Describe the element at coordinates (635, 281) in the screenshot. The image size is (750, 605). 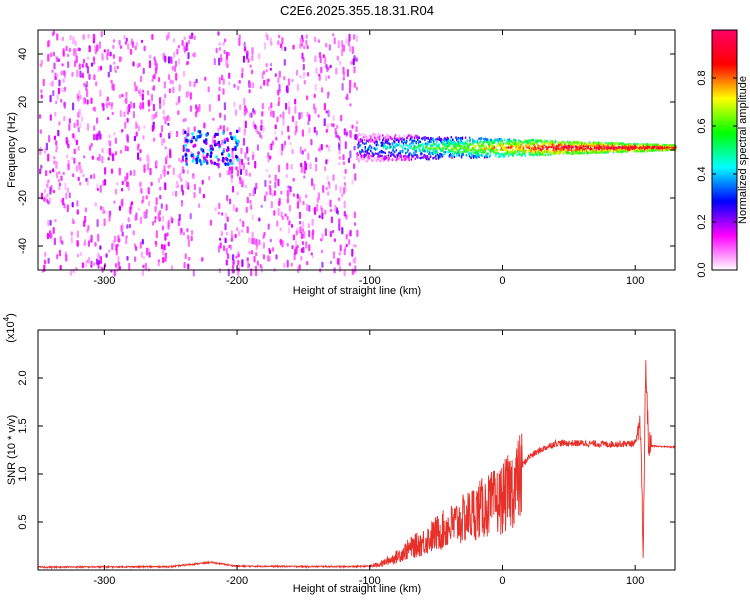
I see `x-tick-label: 100` at that location.